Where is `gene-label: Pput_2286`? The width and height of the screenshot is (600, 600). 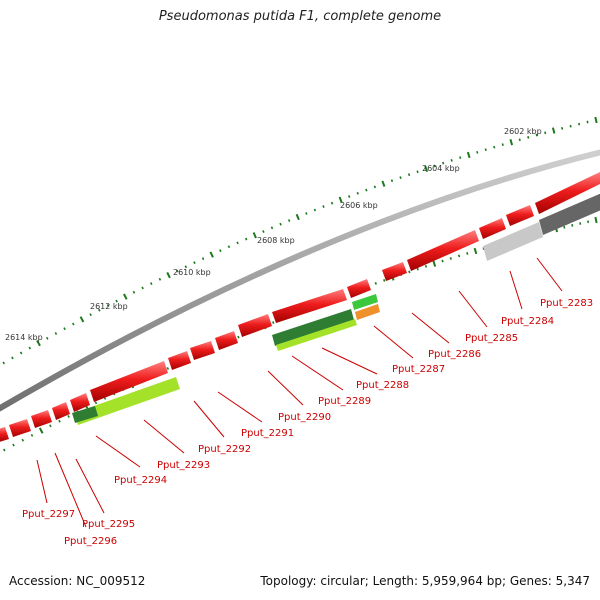 gene-label: Pput_2286 is located at coordinates (454, 354).